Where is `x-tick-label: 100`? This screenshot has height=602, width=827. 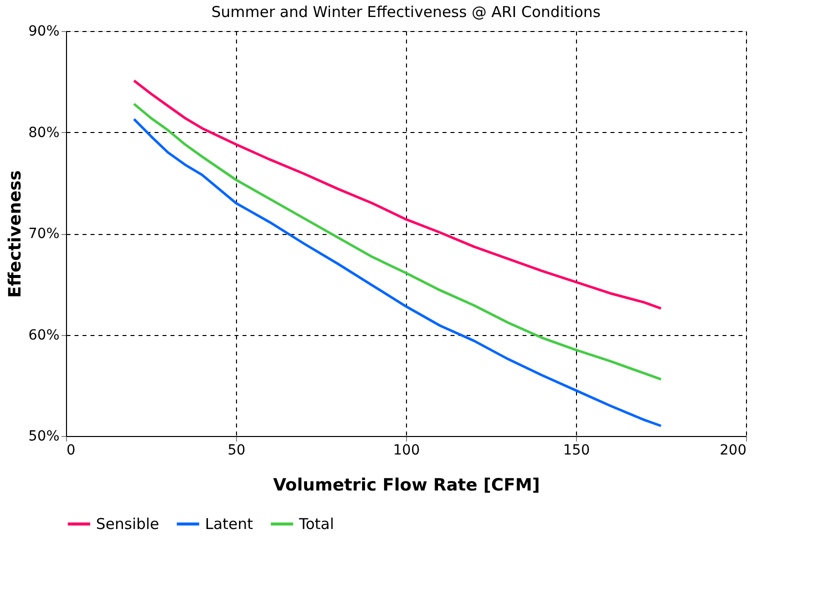
x-tick-label: 100 is located at coordinates (406, 450).